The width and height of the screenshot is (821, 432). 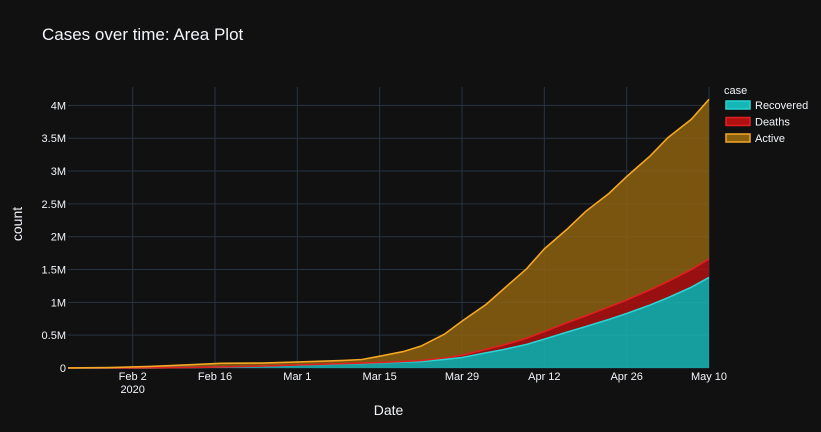 I want to click on y-tick-label: 3.5M, so click(x=54, y=139).